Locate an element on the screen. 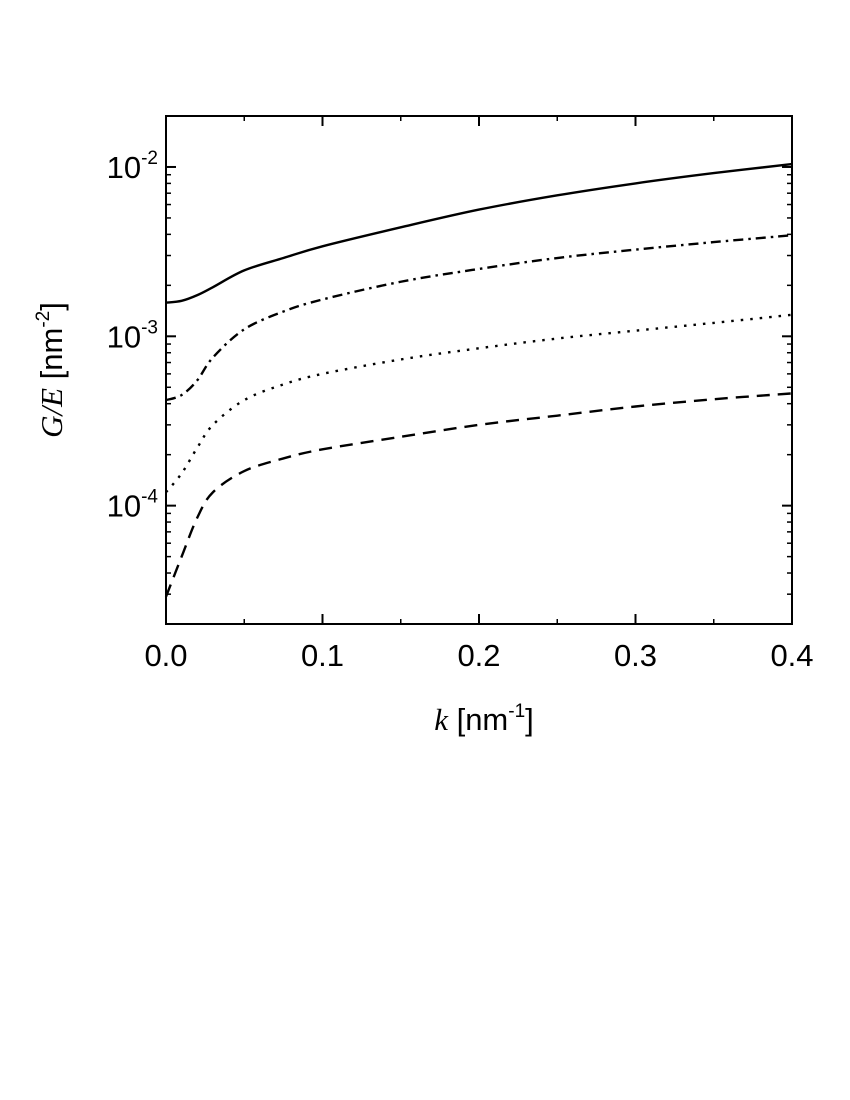 The height and width of the screenshot is (1100, 850). series-line-solid is located at coordinates (479, 233).